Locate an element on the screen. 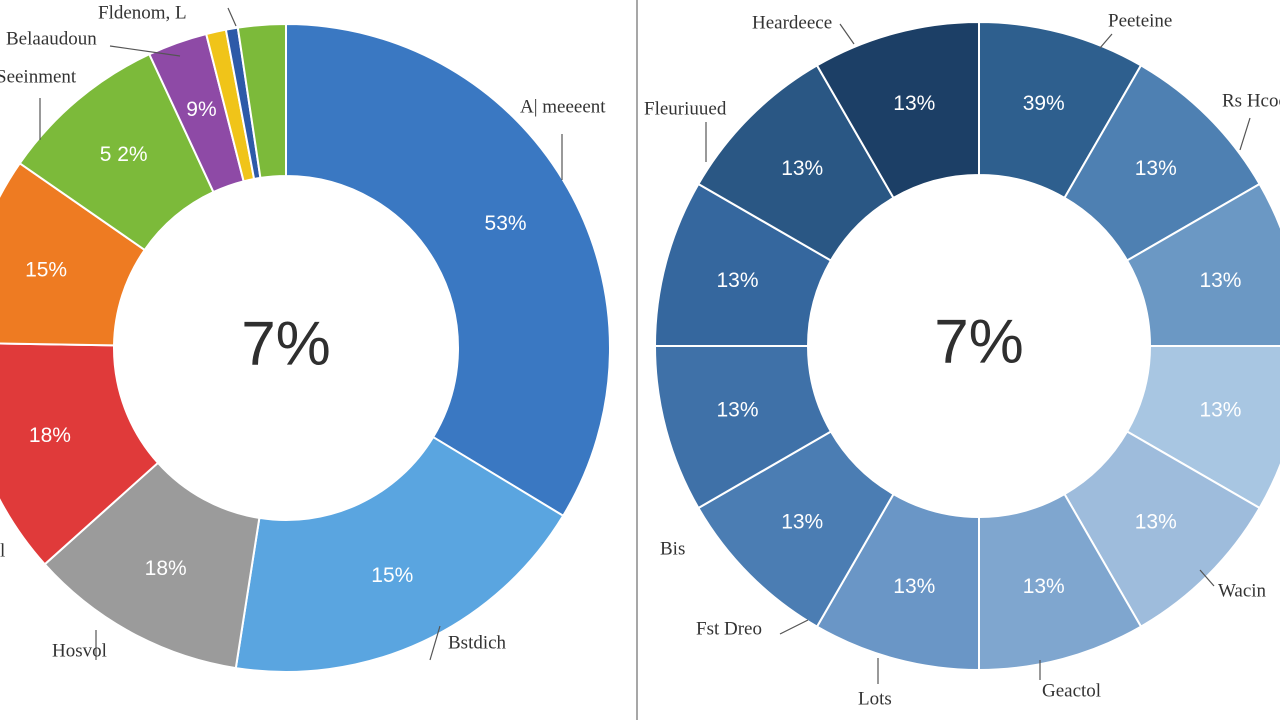 The height and width of the screenshot is (720, 1280). chart-1-slice-2-value-label: 13% is located at coordinates (1220, 280).